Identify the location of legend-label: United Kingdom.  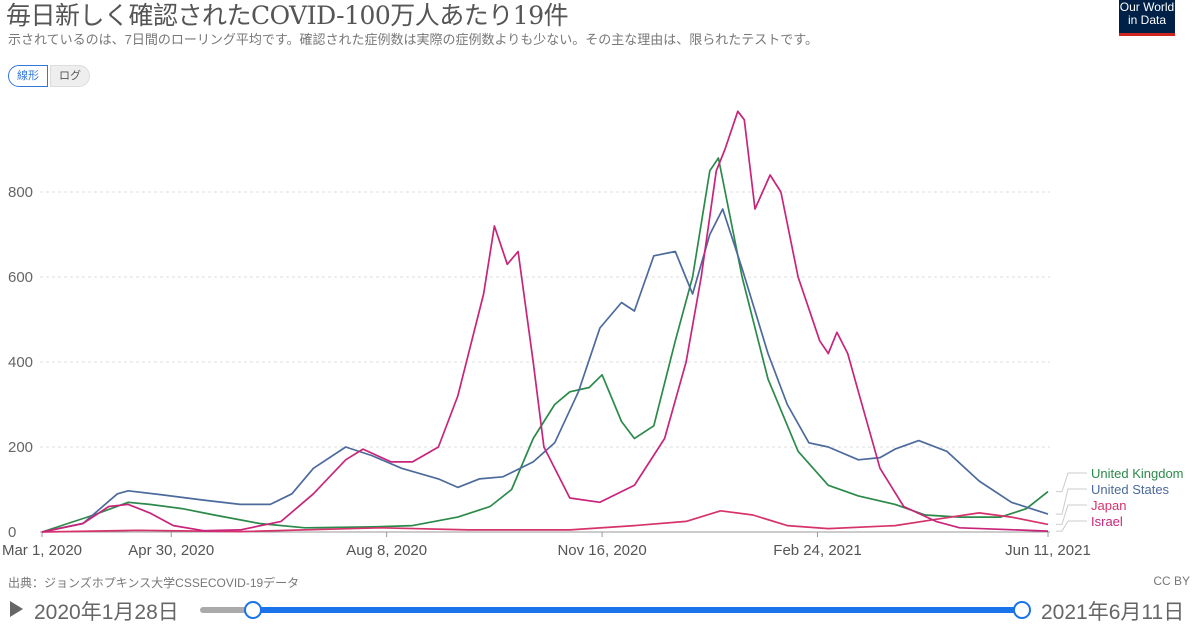
(1137, 473).